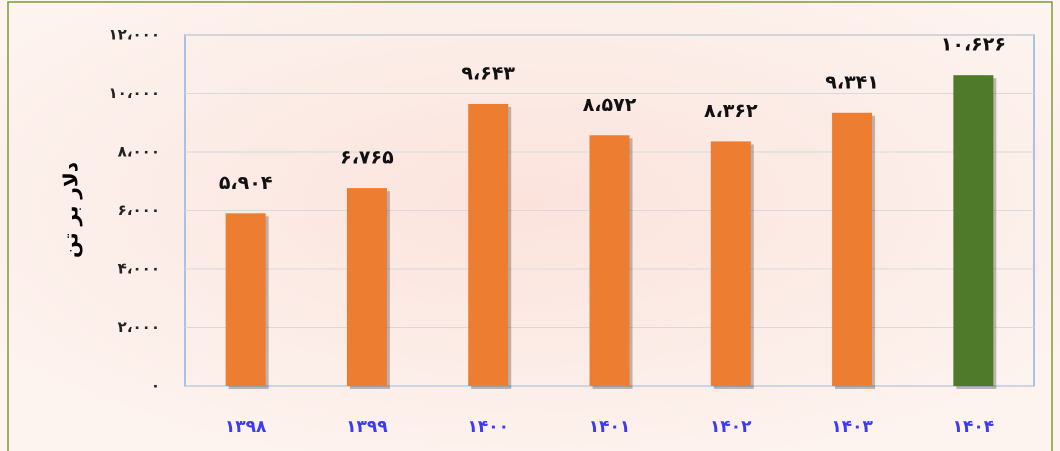 The width and height of the screenshot is (1060, 451). What do you see at coordinates (852, 82) in the screenshot?
I see `value-label: ۹،۳۴۱` at bounding box center [852, 82].